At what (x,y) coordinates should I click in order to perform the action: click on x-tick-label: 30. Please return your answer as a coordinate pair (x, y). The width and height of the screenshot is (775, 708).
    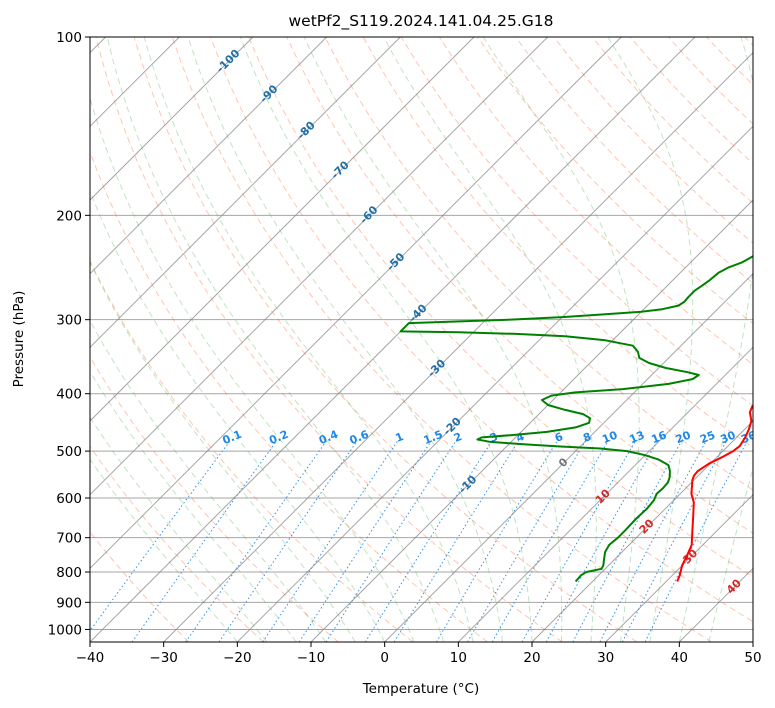
    Looking at the image, I should click on (605, 658).